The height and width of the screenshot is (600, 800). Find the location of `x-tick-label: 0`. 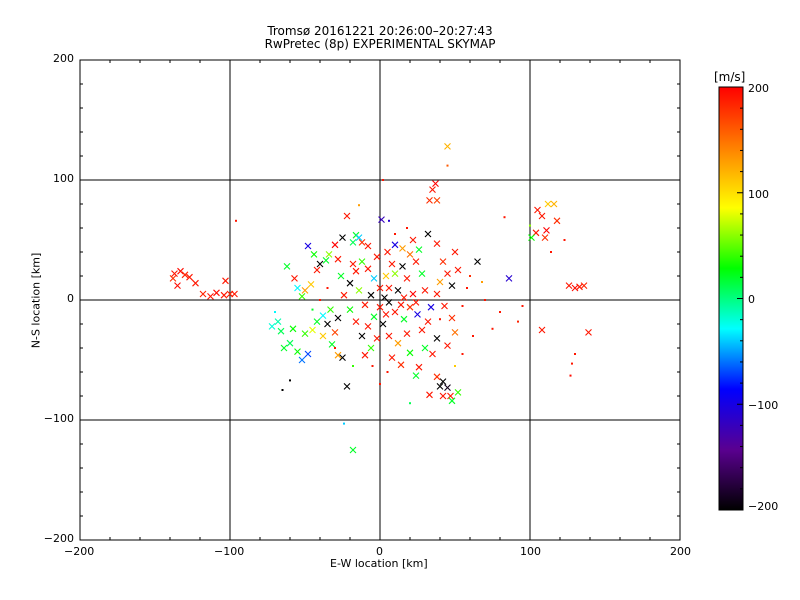

x-tick-label: 0 is located at coordinates (379, 551).